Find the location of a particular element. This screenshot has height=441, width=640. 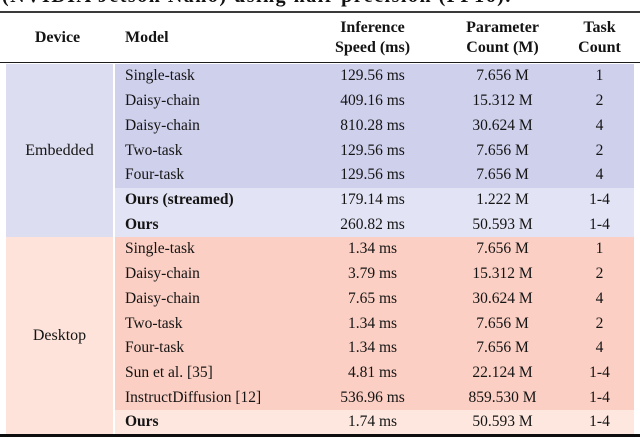

header-inference-speed: Inference Speed (ms) is located at coordinates (372, 38).